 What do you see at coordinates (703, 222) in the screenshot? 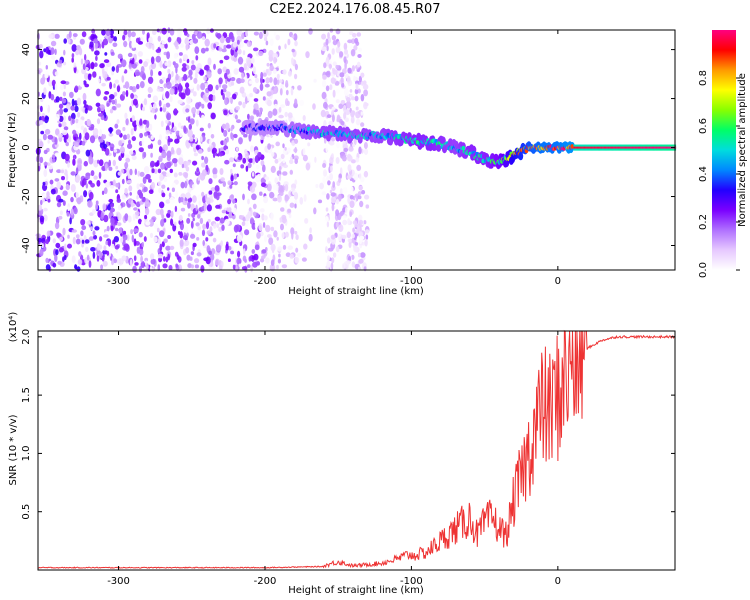
I see `colorbar-tick-label: 0.2` at bounding box center [703, 222].